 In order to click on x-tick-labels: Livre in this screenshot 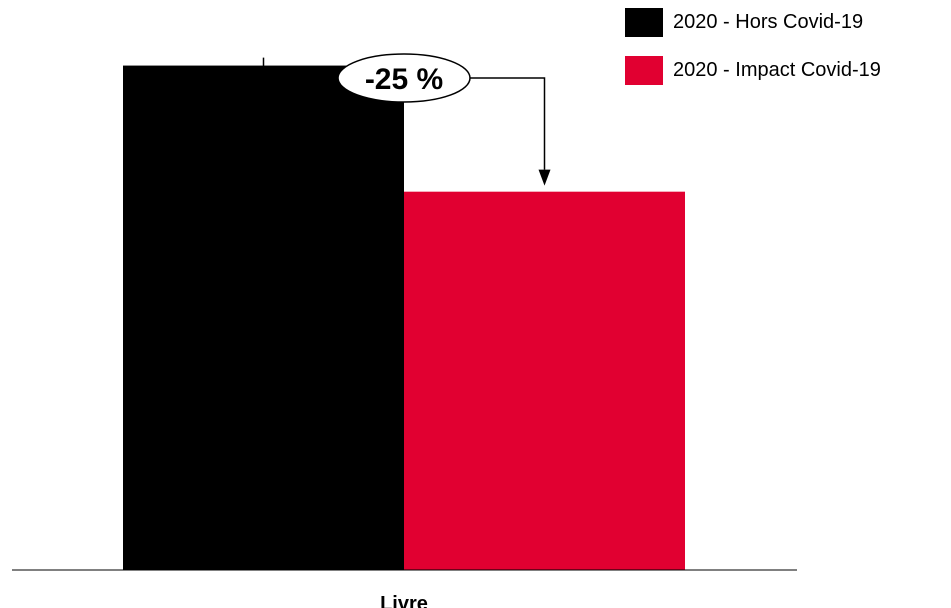, I will do `click(404, 600)`.